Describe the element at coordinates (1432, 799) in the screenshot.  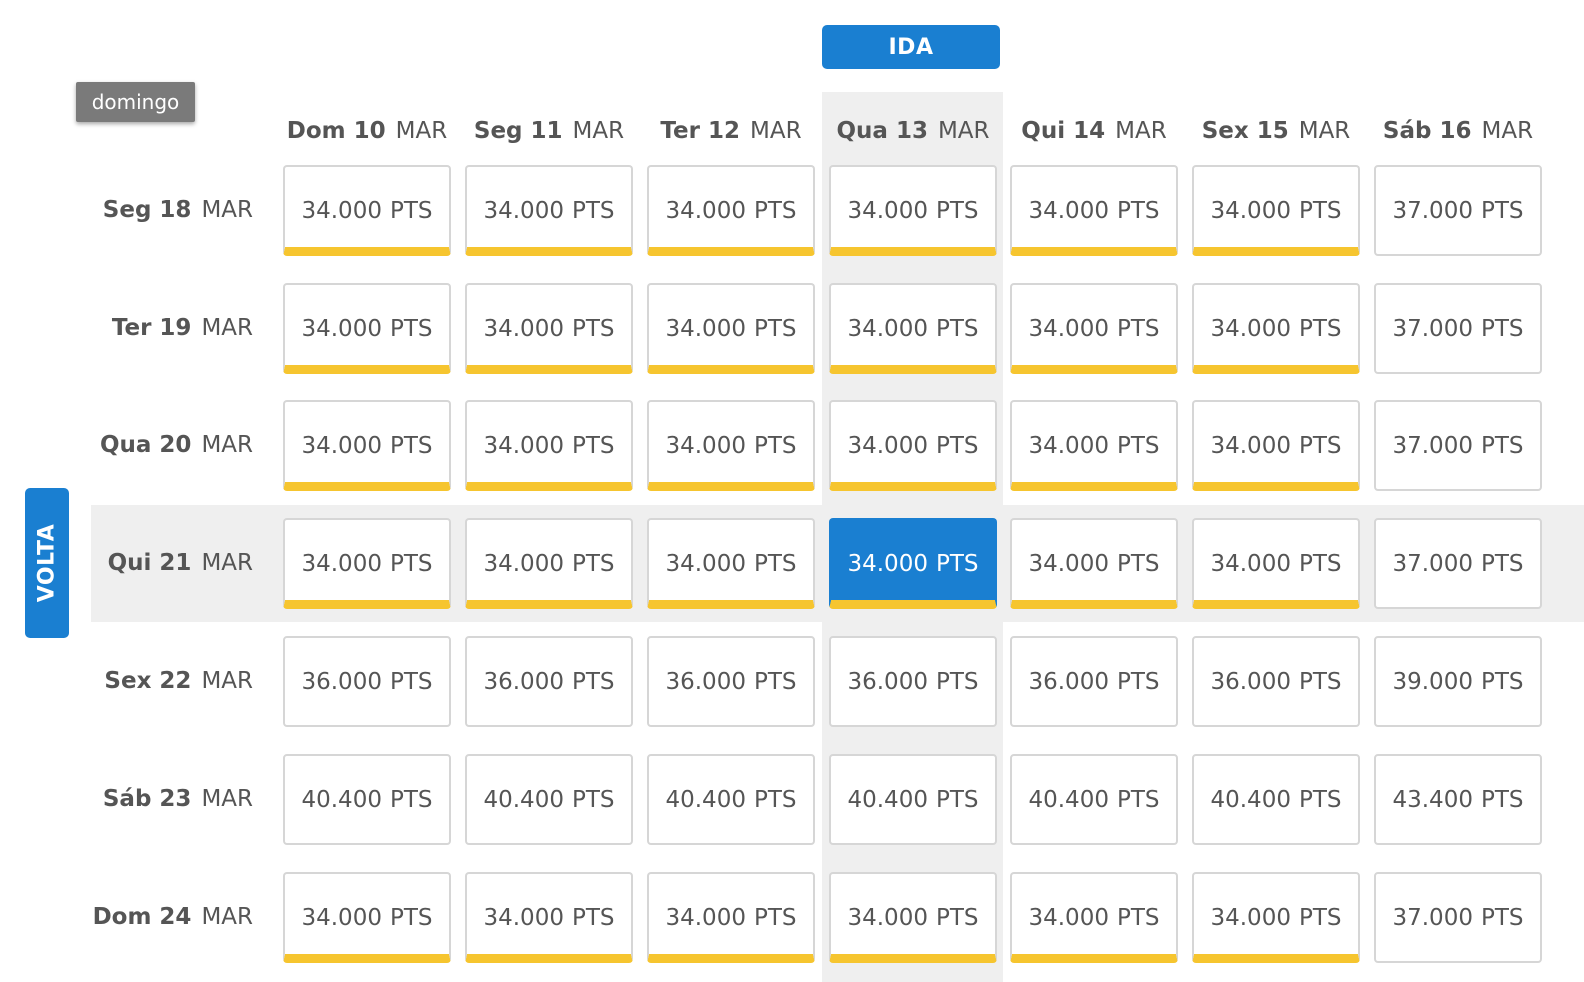
I see `fare-points-value: 43.400` at that location.